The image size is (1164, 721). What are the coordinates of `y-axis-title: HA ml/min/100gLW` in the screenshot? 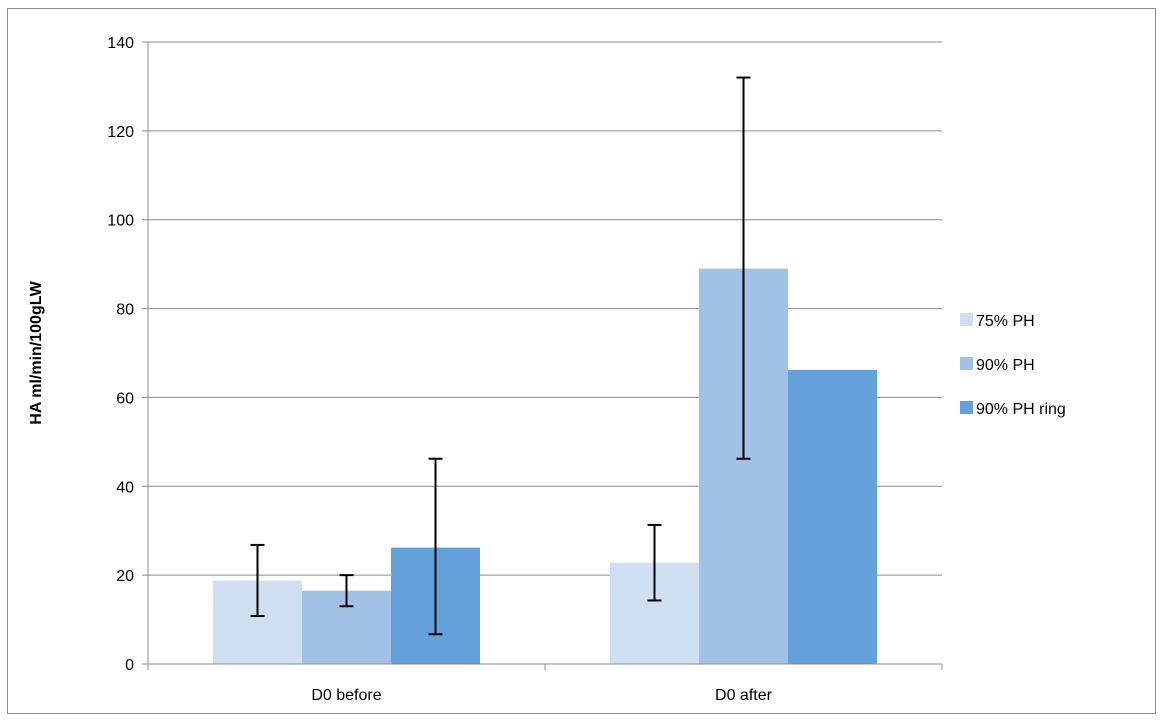 It's located at (36, 352).